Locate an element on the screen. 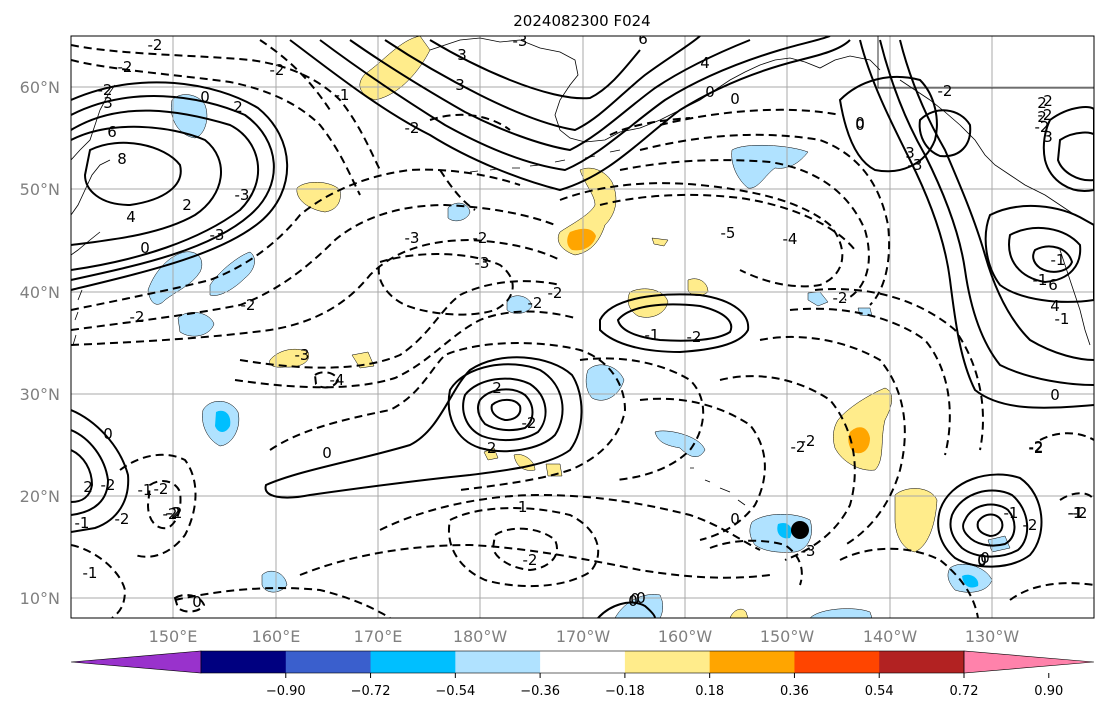 The width and height of the screenshot is (1105, 716). lon-label: 150°W is located at coordinates (787, 636).